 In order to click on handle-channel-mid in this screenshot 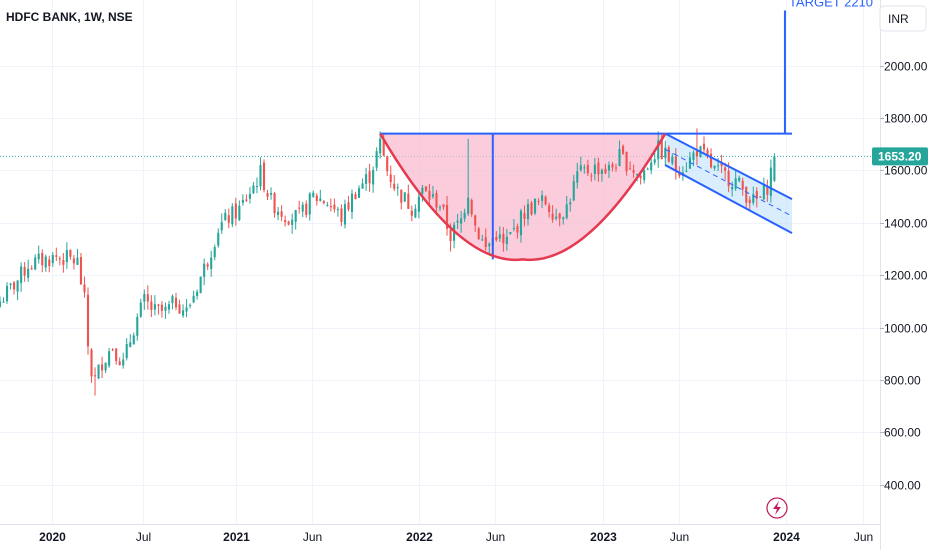, I will do `click(729, 182)`.